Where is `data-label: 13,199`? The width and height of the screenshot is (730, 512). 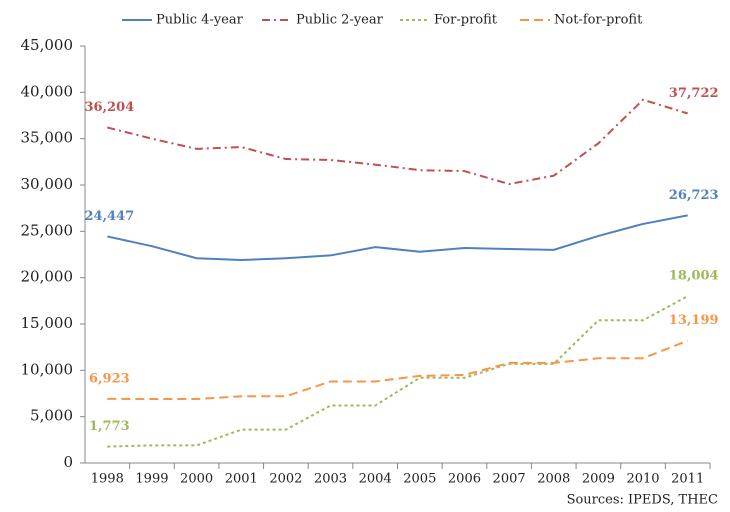
data-label: 13,199 is located at coordinates (694, 320).